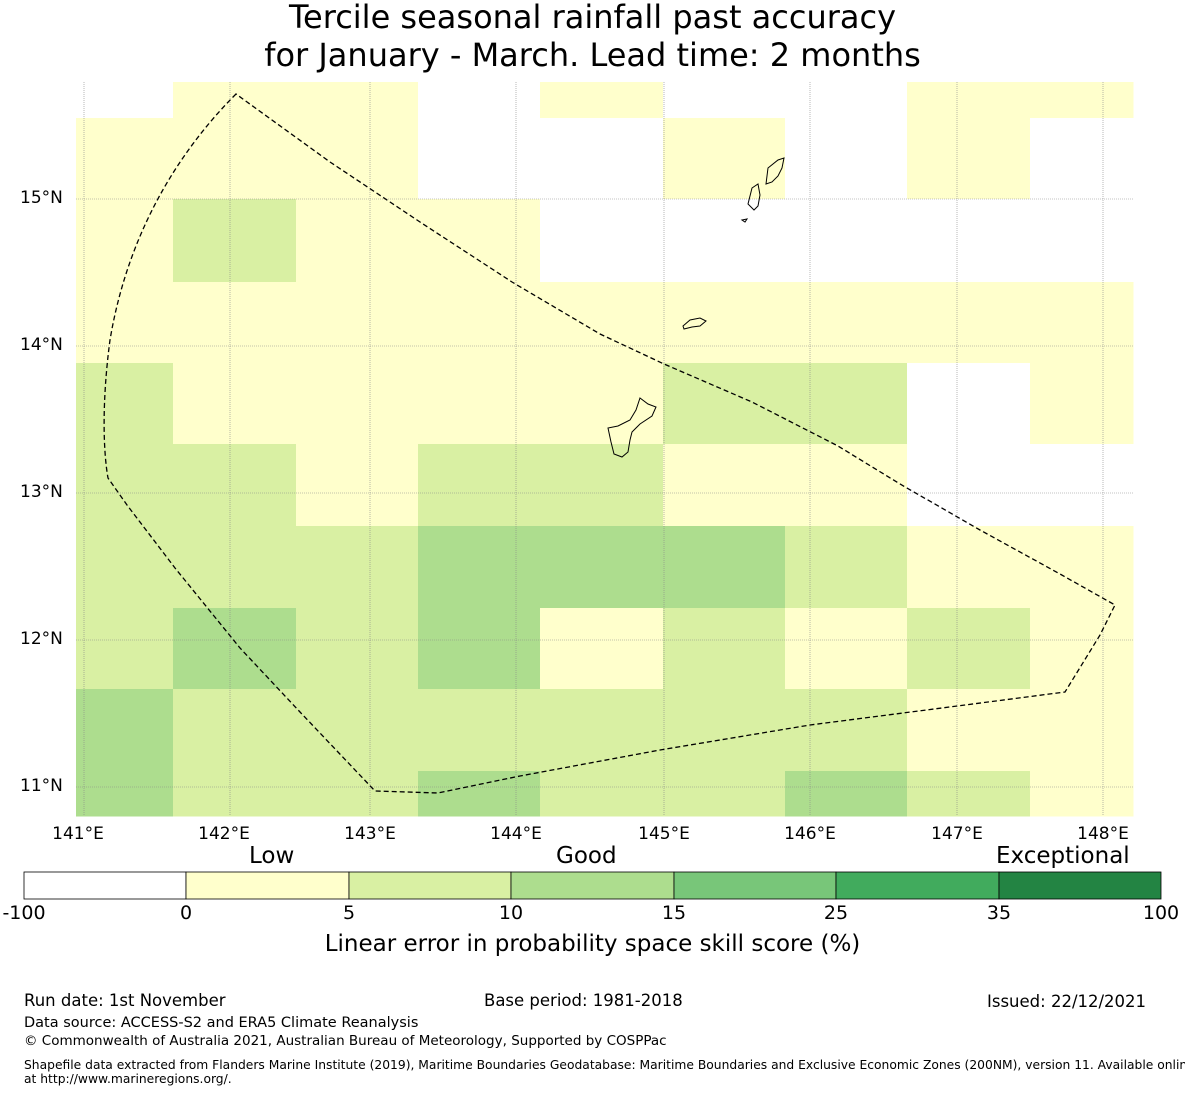 The width and height of the screenshot is (1185, 1095). I want to click on issued-date: Issued: 22/12/2021, so click(1067, 1001).